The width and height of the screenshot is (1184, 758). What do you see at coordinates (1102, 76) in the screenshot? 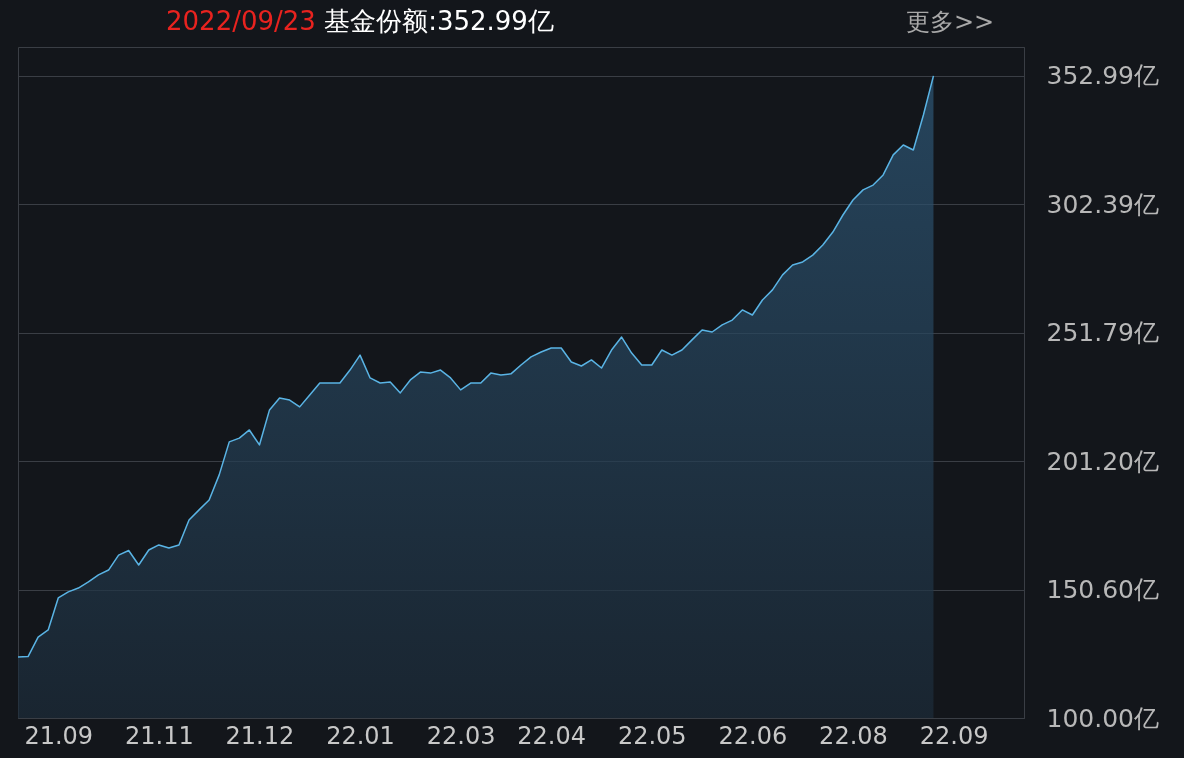
I see `y-tick-label: 352.99亿` at bounding box center [1102, 76].